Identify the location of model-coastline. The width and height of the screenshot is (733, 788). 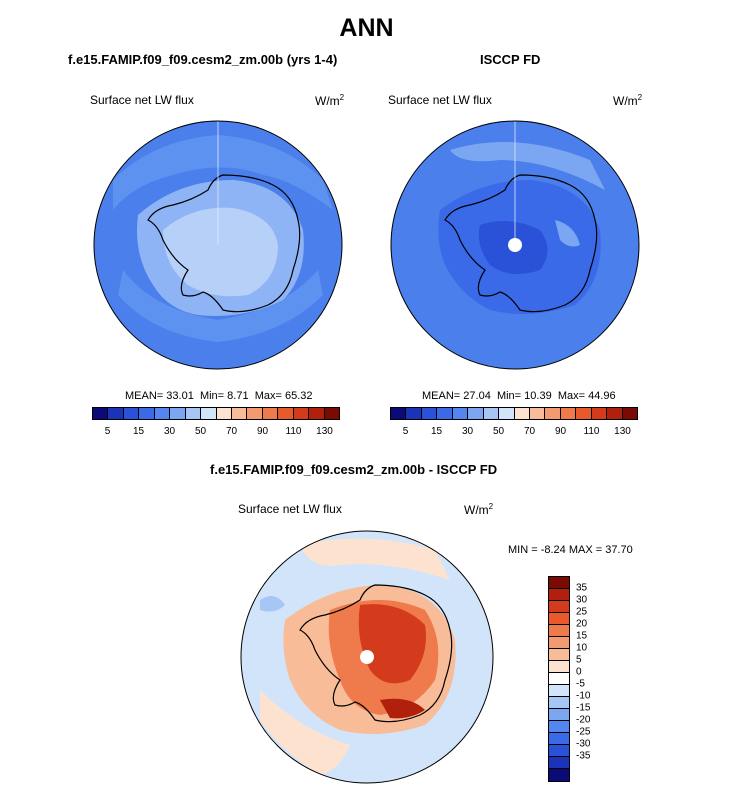
(224, 243).